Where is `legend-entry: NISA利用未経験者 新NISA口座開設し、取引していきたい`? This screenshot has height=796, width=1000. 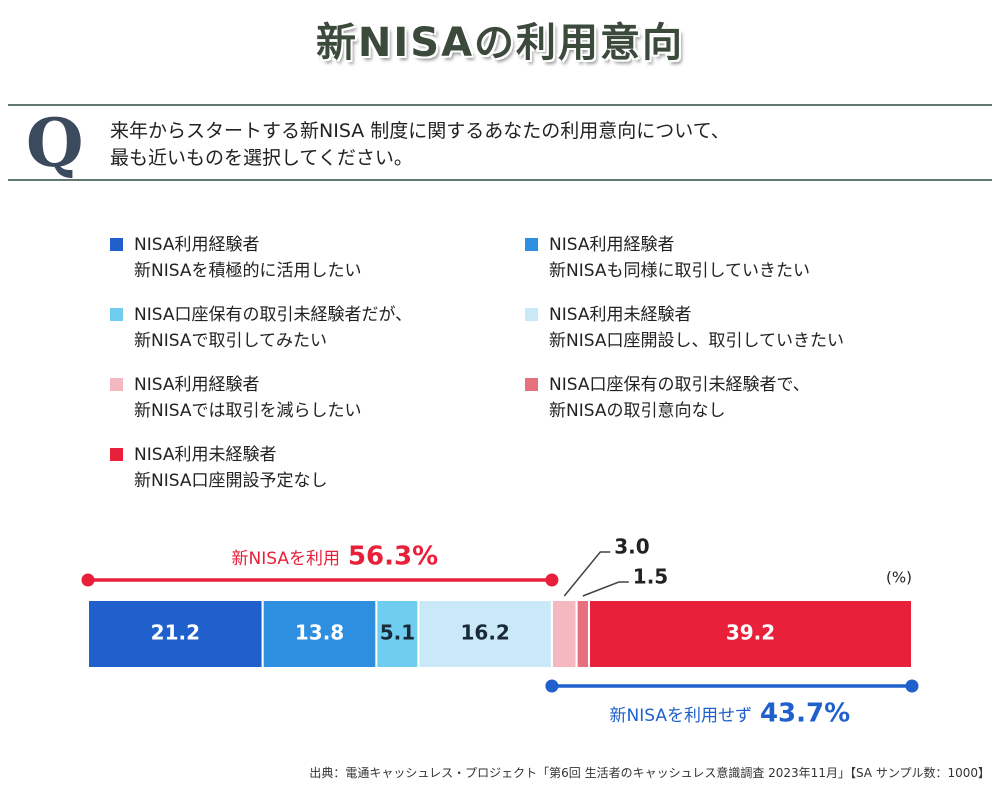 legend-entry: NISA利用未経験者 新NISA口座開設し、取引していきたい is located at coordinates (684, 328).